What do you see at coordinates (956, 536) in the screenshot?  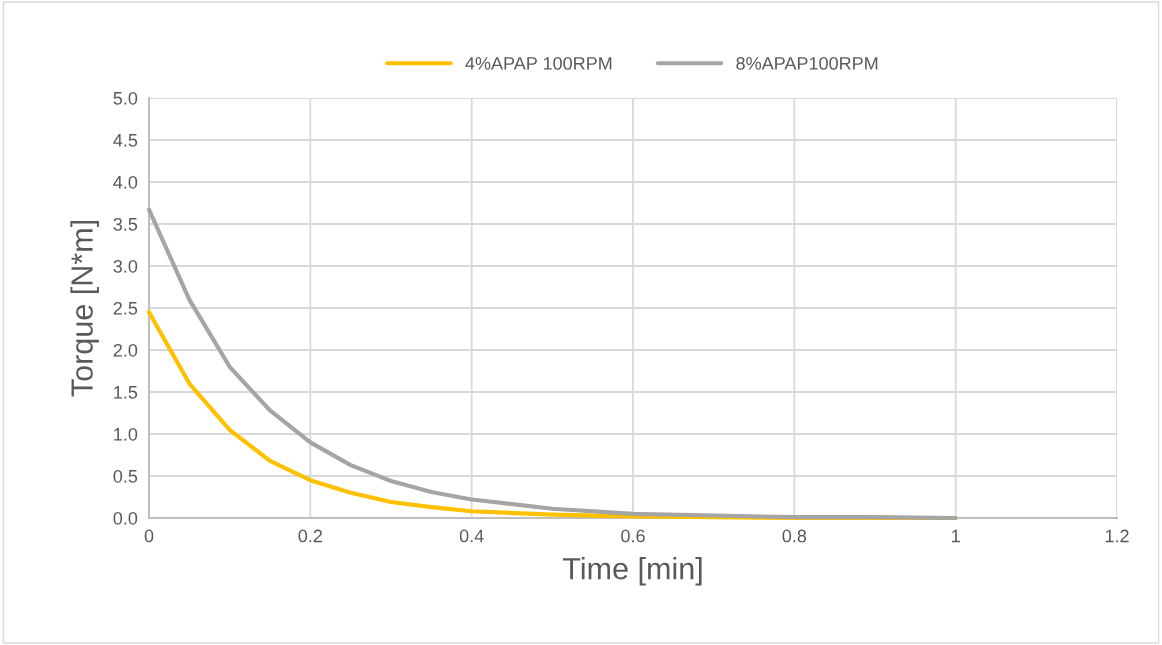 I see `x-tick-label: 1` at bounding box center [956, 536].